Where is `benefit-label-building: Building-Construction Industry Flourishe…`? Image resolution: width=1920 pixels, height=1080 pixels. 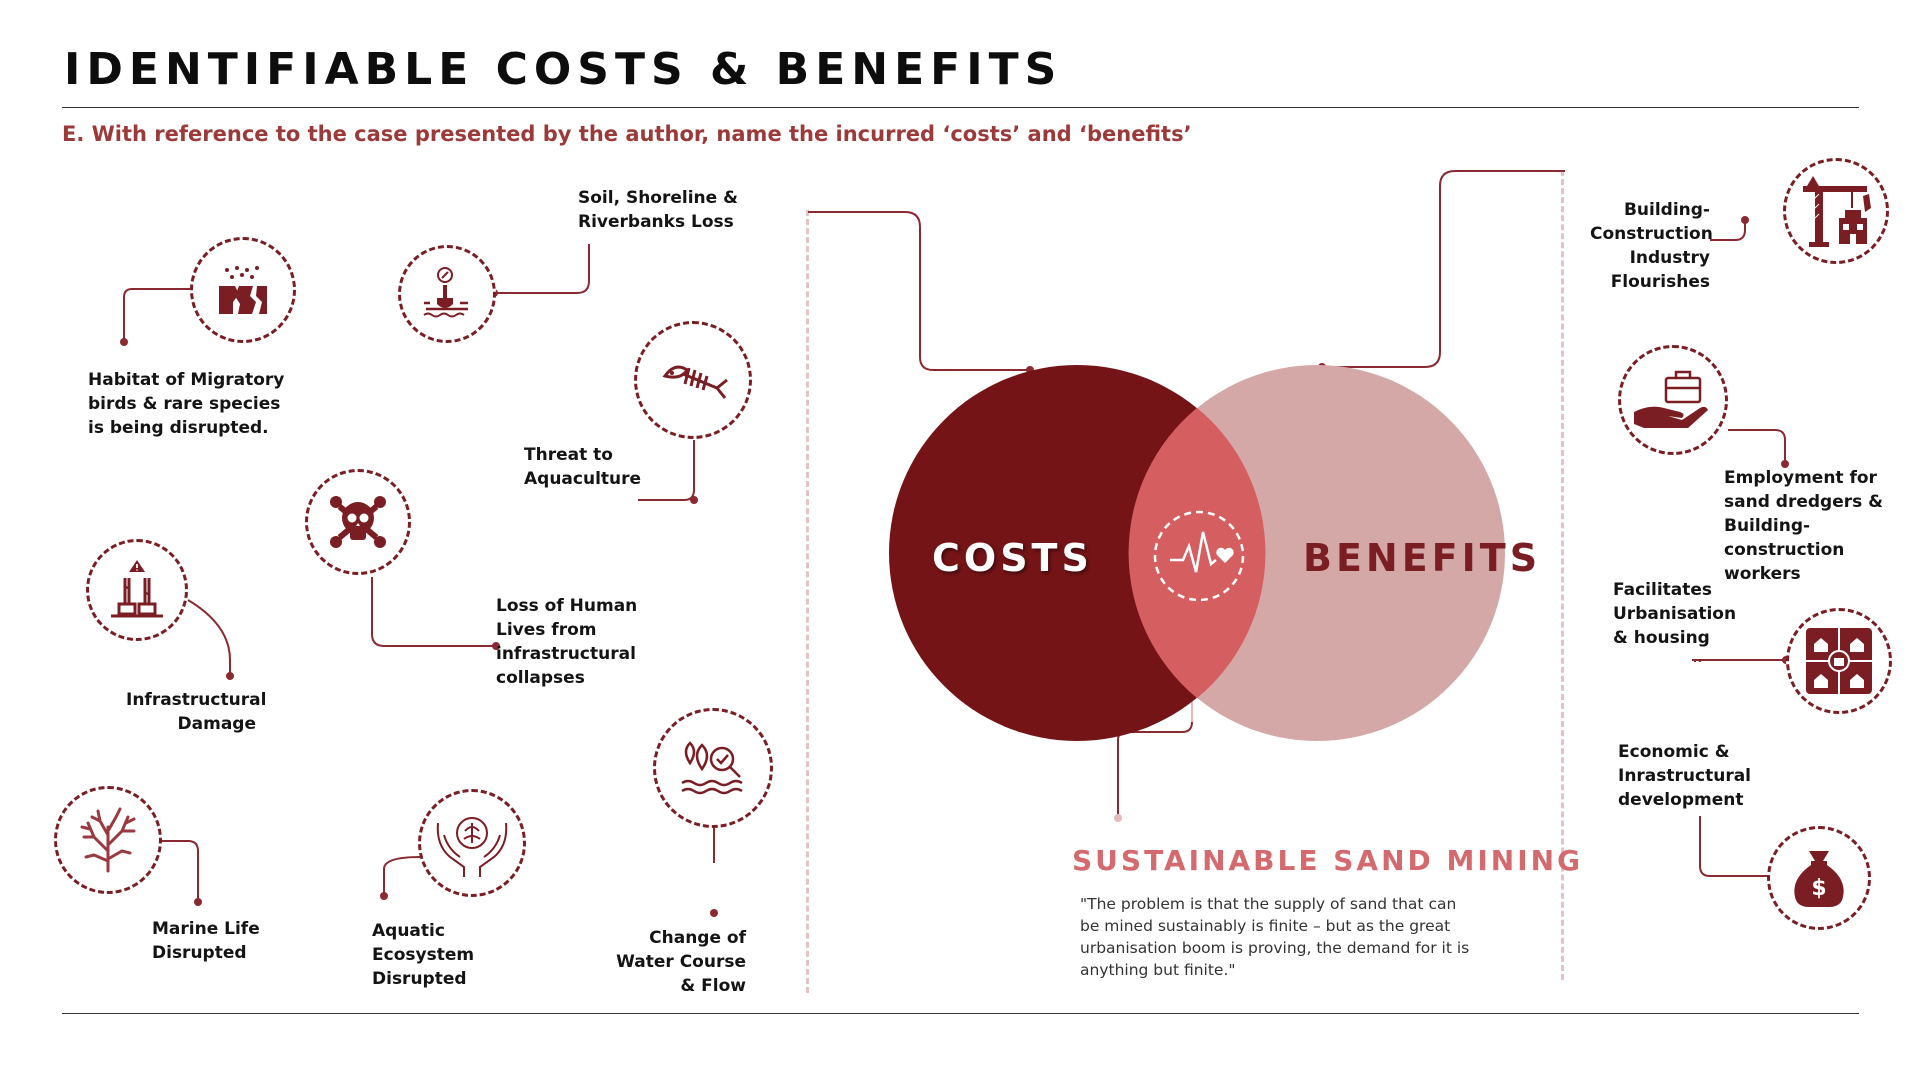
benefit-label-building: Building-Construction Industry Flourishe… is located at coordinates (1651, 246).